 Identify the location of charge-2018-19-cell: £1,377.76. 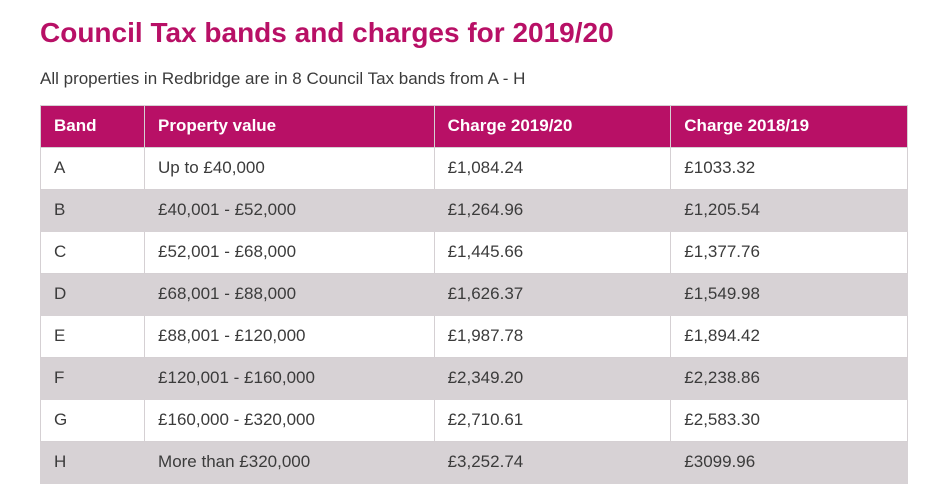
(789, 252).